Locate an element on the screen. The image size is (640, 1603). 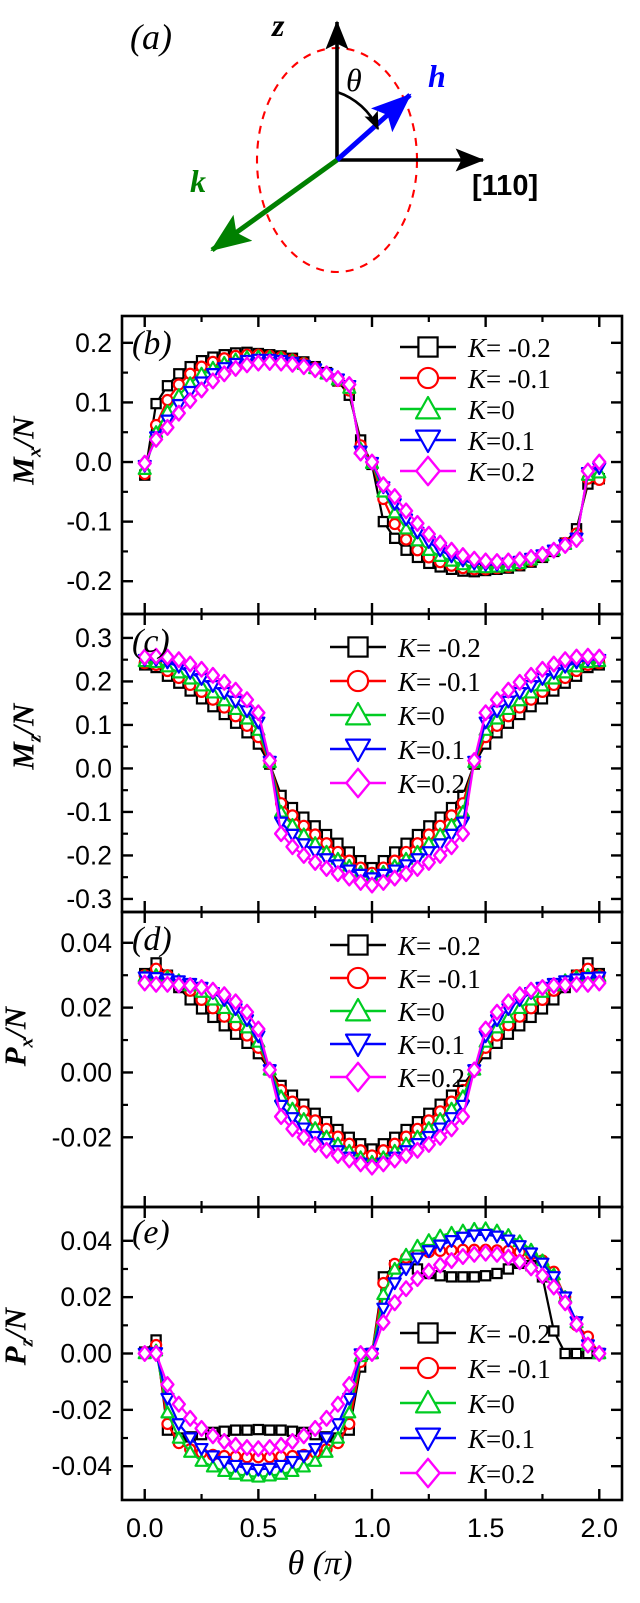
legend-label: K=0.1 is located at coordinates (431, 750).